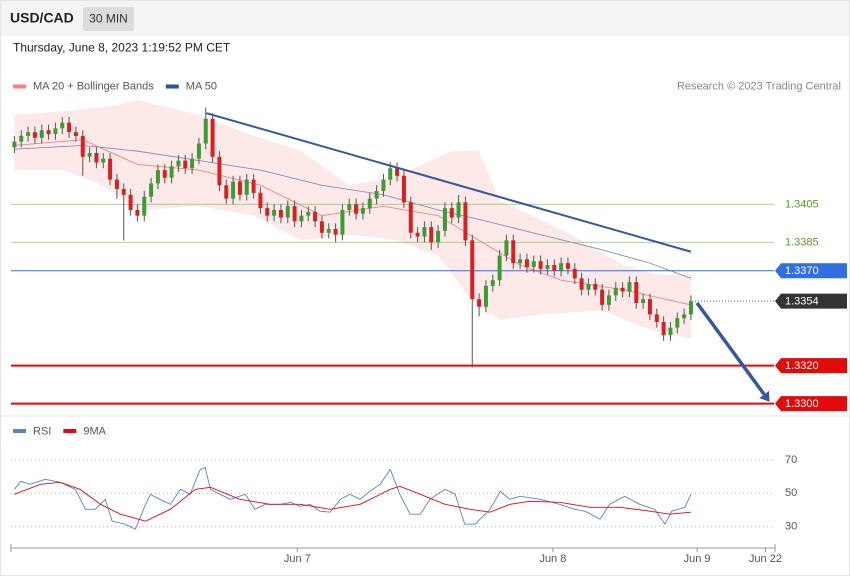  Describe the element at coordinates (802, 366) in the screenshot. I see `level-label: 1.3320` at that location.